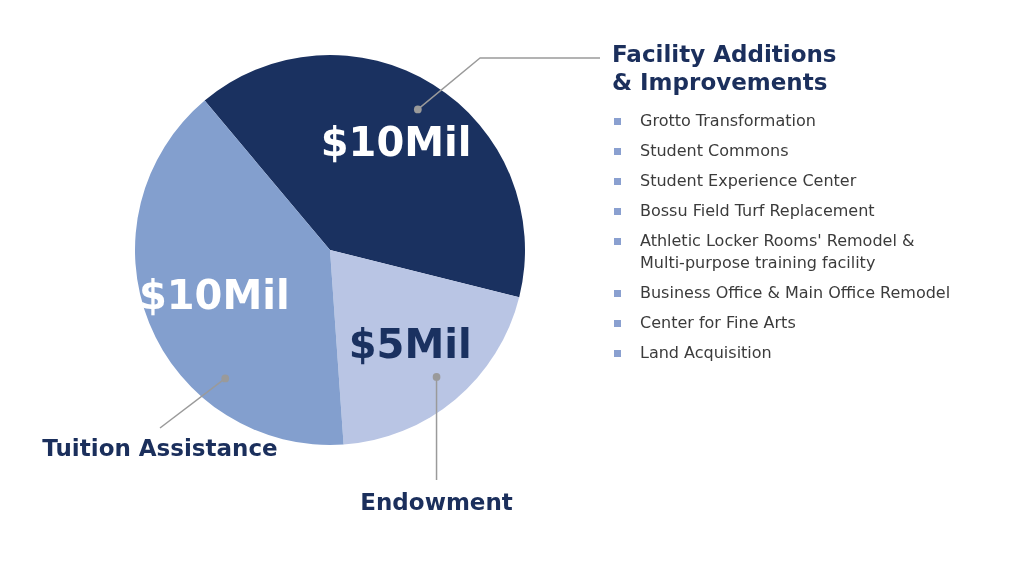 The height and width of the screenshot is (569, 1024). I want to click on slice-label: Tuition Assistance, so click(160, 448).